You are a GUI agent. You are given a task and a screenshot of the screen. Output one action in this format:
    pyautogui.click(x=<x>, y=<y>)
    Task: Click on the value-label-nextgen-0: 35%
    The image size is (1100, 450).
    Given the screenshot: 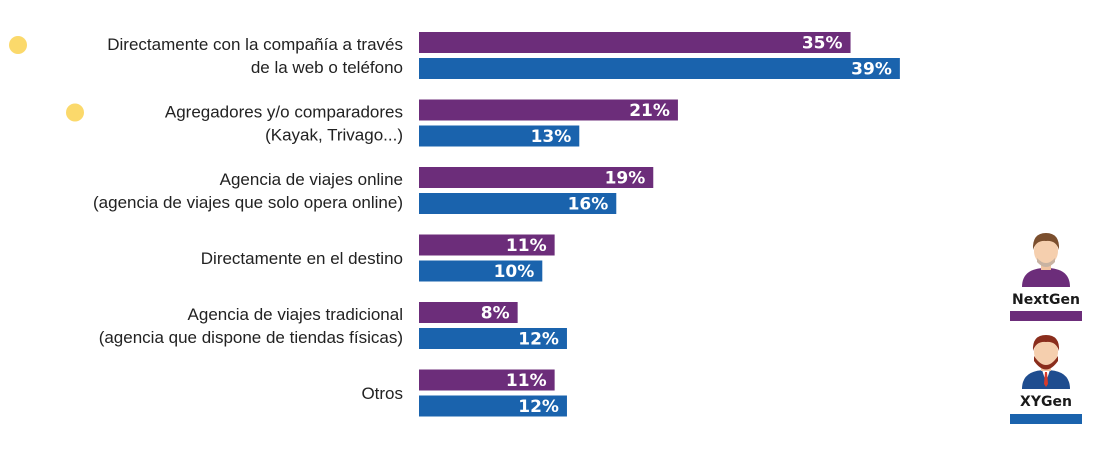 What is the action you would take?
    pyautogui.click(x=822, y=44)
    